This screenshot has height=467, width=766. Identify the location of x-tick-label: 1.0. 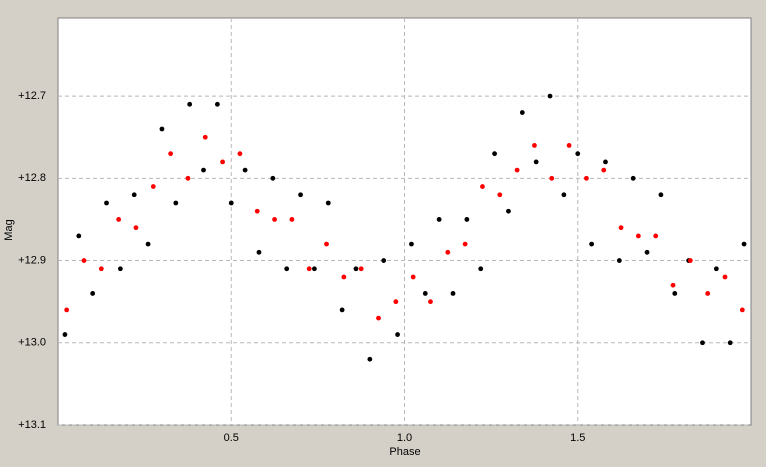
(404, 438).